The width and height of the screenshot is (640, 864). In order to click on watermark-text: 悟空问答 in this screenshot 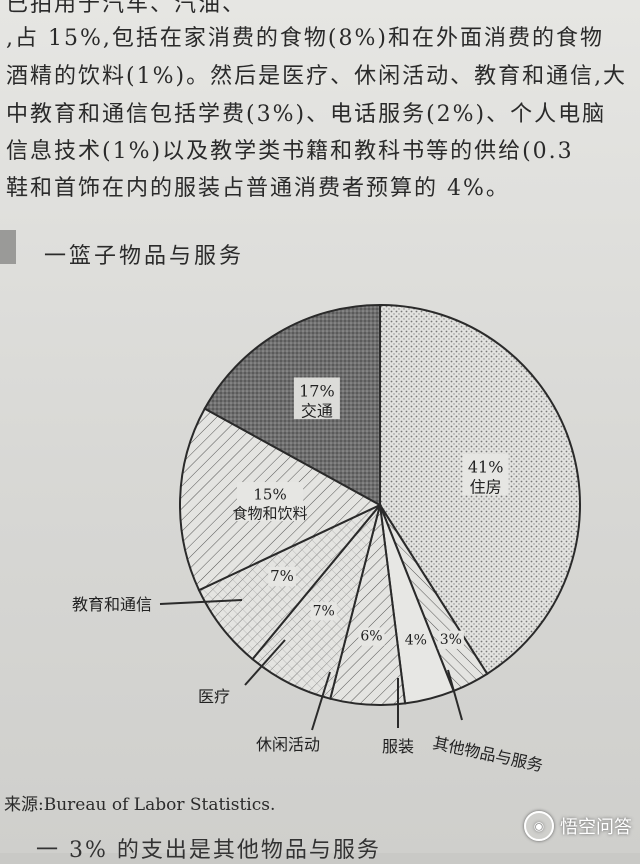, I will do `click(596, 827)`.